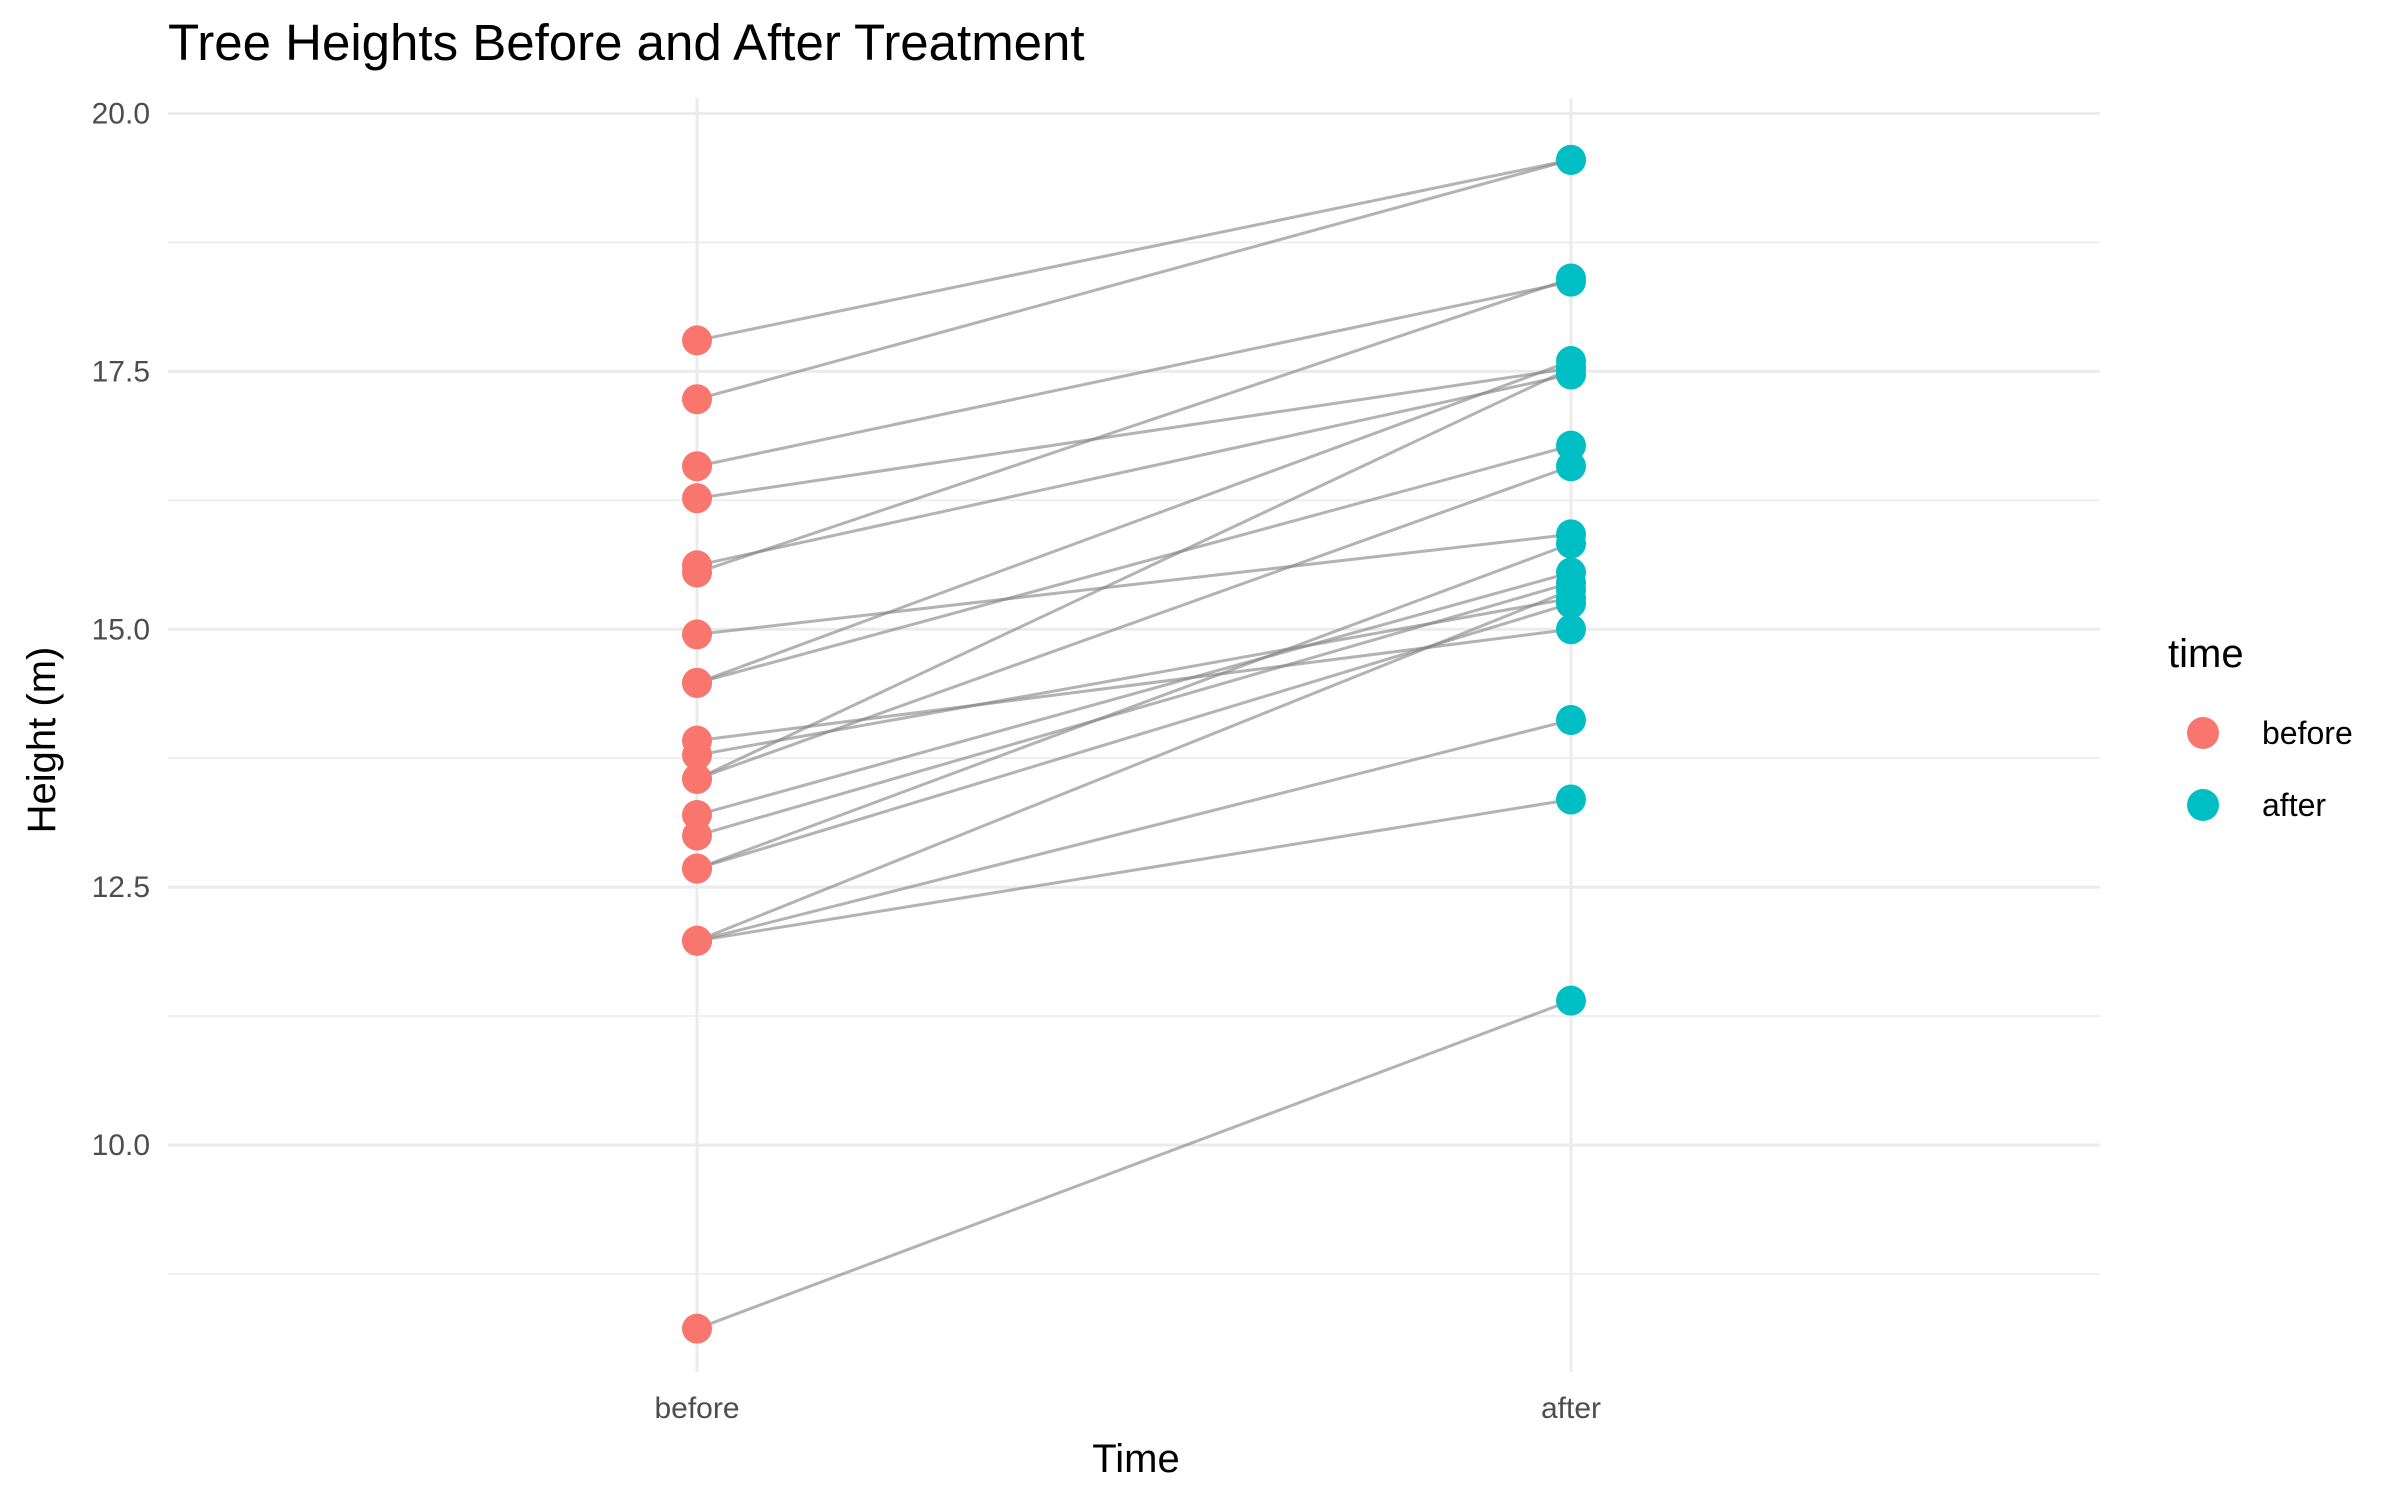 Image resolution: width=2400 pixels, height=1500 pixels. What do you see at coordinates (121, 887) in the screenshot?
I see `y-tick-label: 12.5` at bounding box center [121, 887].